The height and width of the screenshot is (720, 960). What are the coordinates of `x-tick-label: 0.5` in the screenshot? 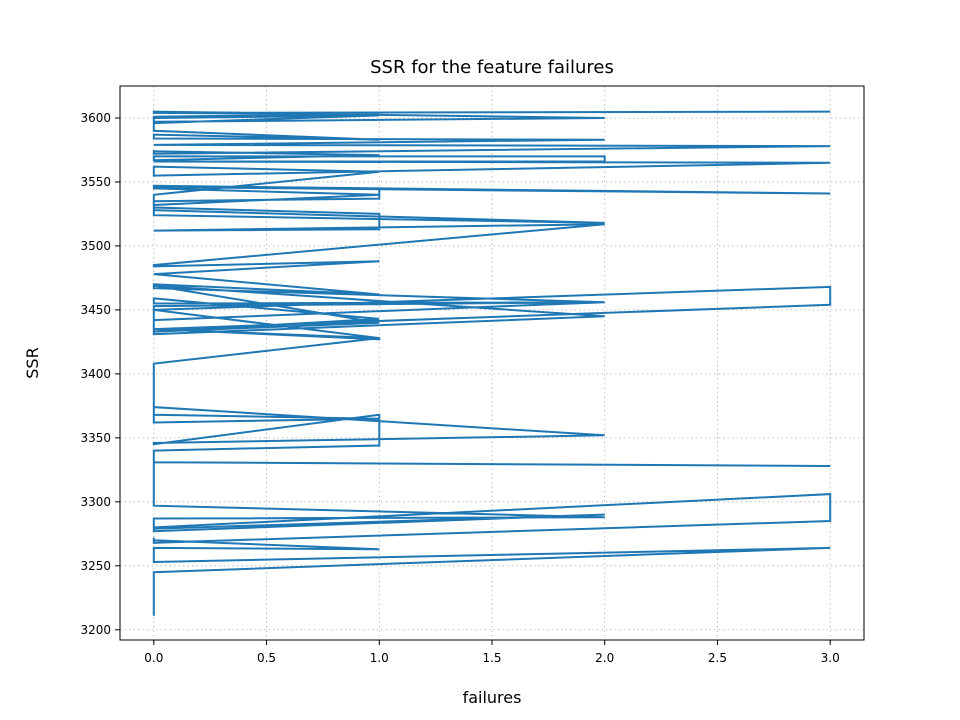 It's located at (266, 658).